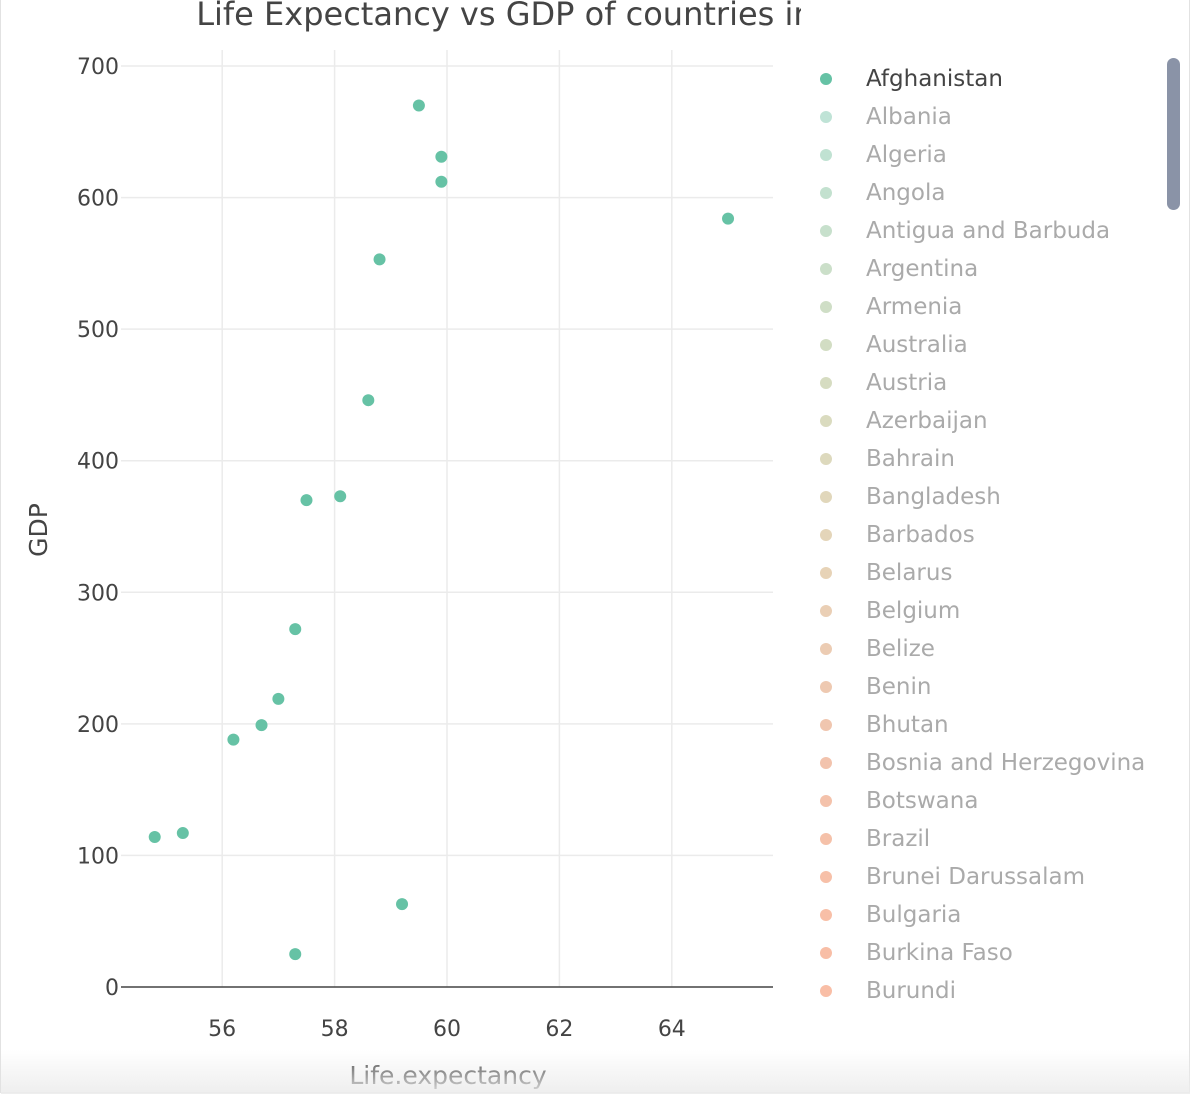  Describe the element at coordinates (907, 725) in the screenshot. I see `legend-label: Bhutan` at that location.